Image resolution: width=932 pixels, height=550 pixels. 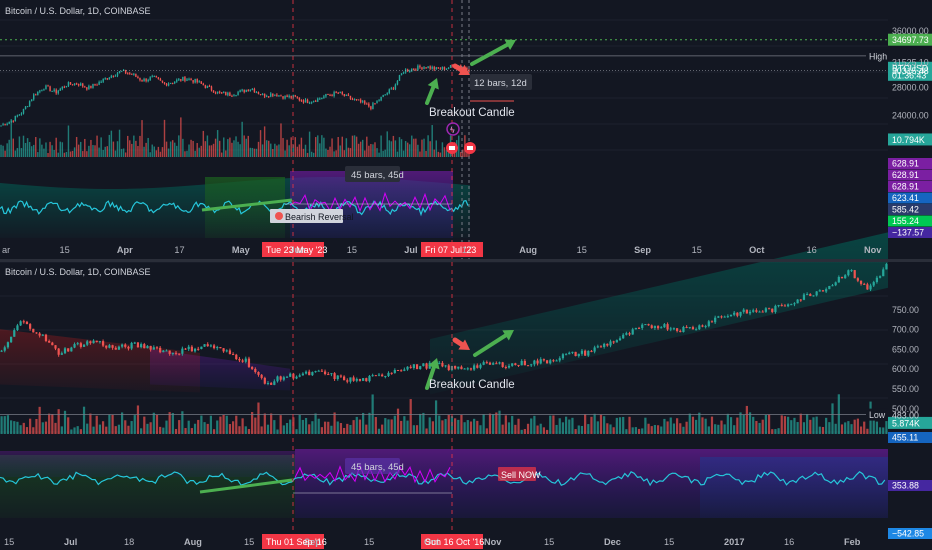 What do you see at coordinates (734, 542) in the screenshot?
I see `time-axis-label: 2017` at bounding box center [734, 542].